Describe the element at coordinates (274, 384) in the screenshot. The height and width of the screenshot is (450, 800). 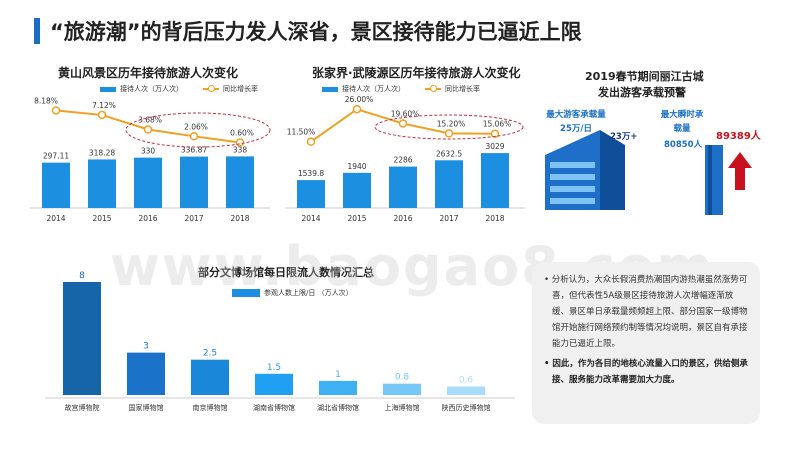
I see `bar-湖南省博物馆` at that location.